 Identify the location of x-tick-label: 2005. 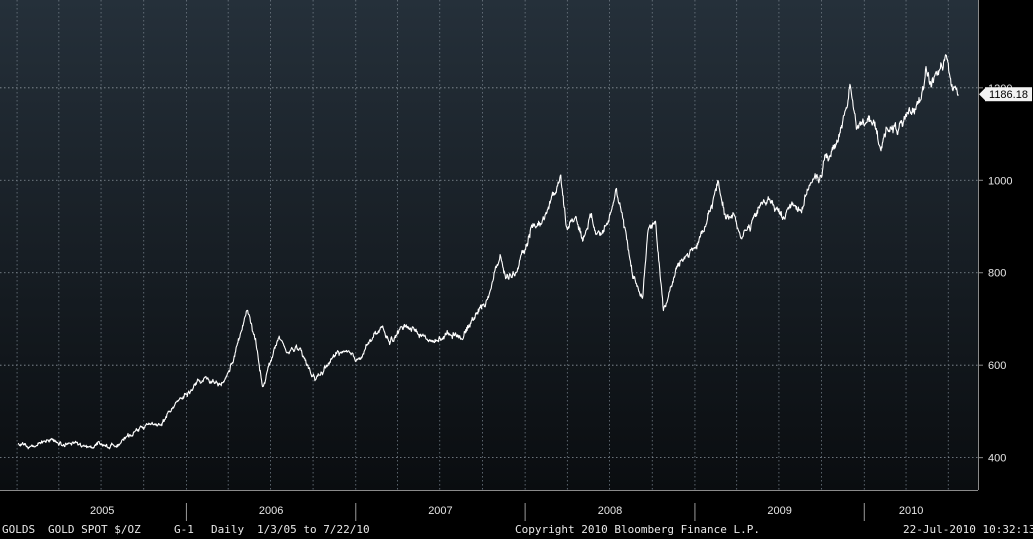
(102, 511).